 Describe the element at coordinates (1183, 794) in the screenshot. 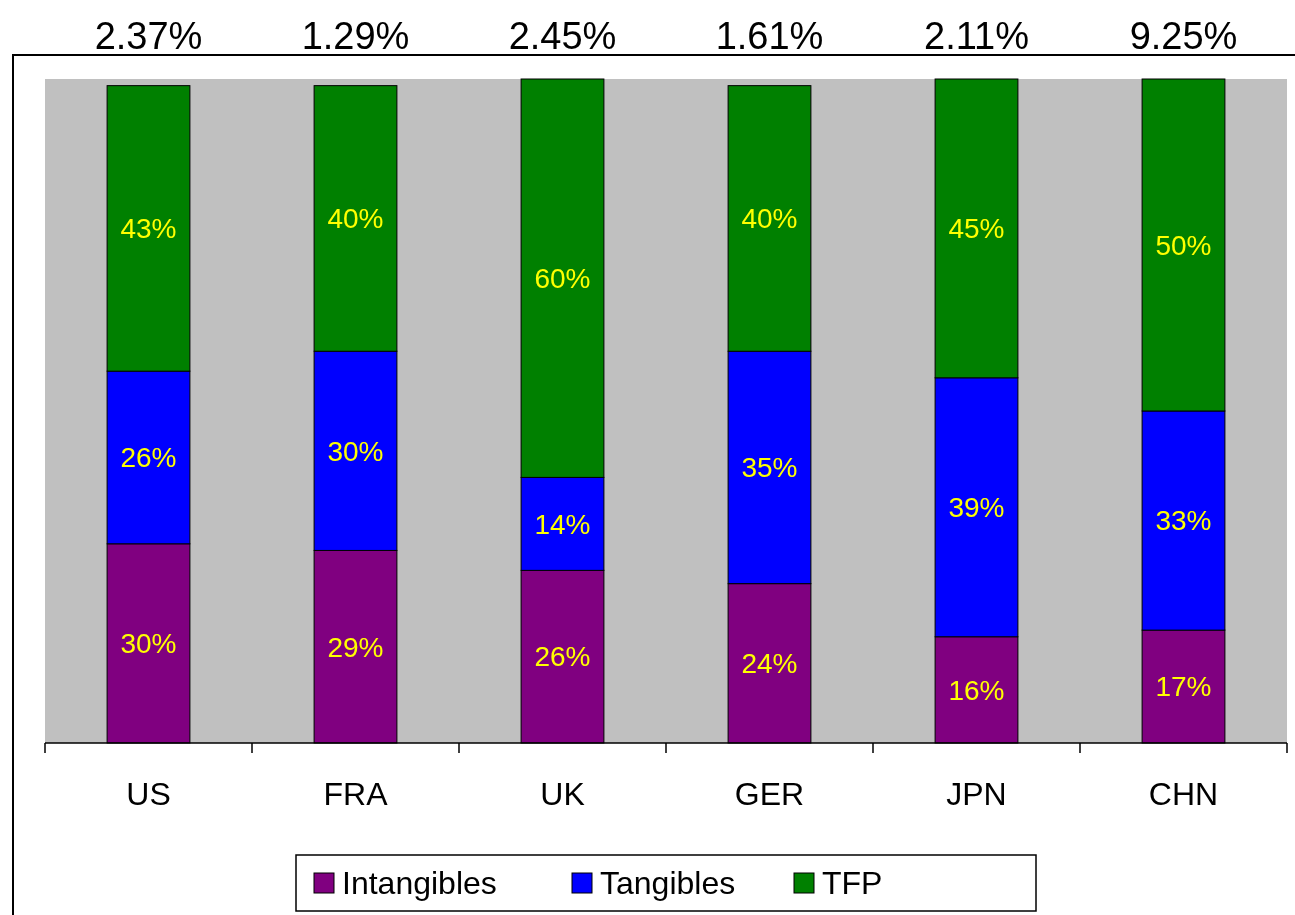

I see `x-tick-label: CHN` at that location.